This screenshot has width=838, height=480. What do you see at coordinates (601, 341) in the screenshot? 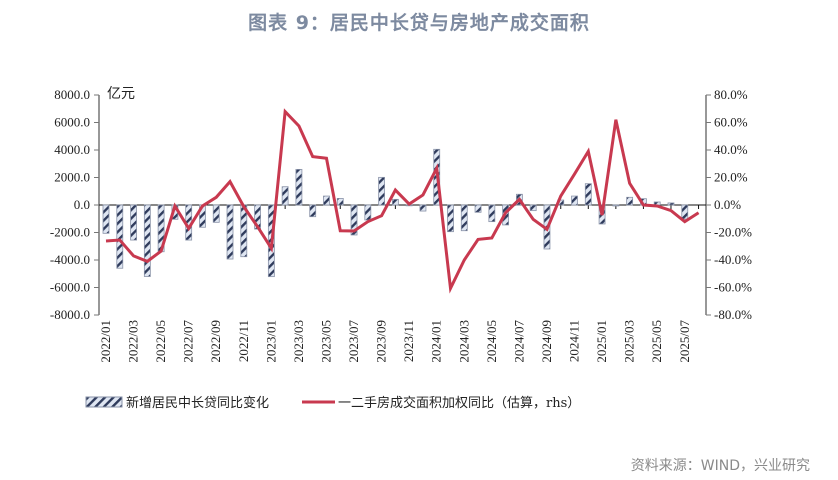
I see `x-tick-label: 2025/01` at bounding box center [601, 341].